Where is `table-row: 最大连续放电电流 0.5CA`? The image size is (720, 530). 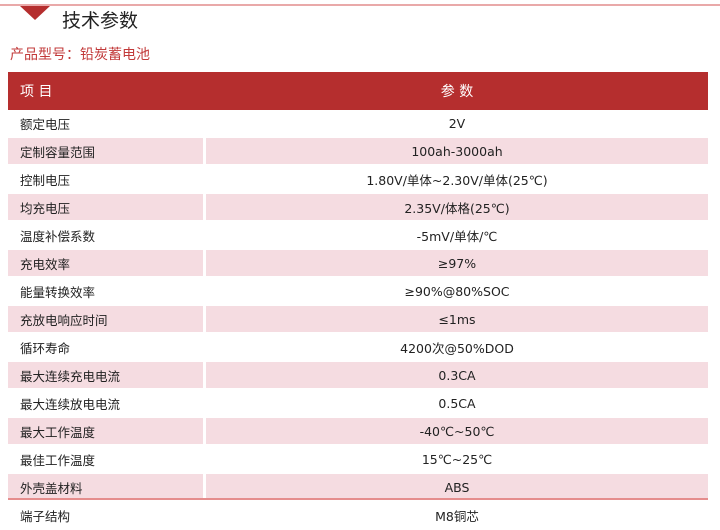 table-row: 最大连续放电电流 0.5CA is located at coordinates (358, 404).